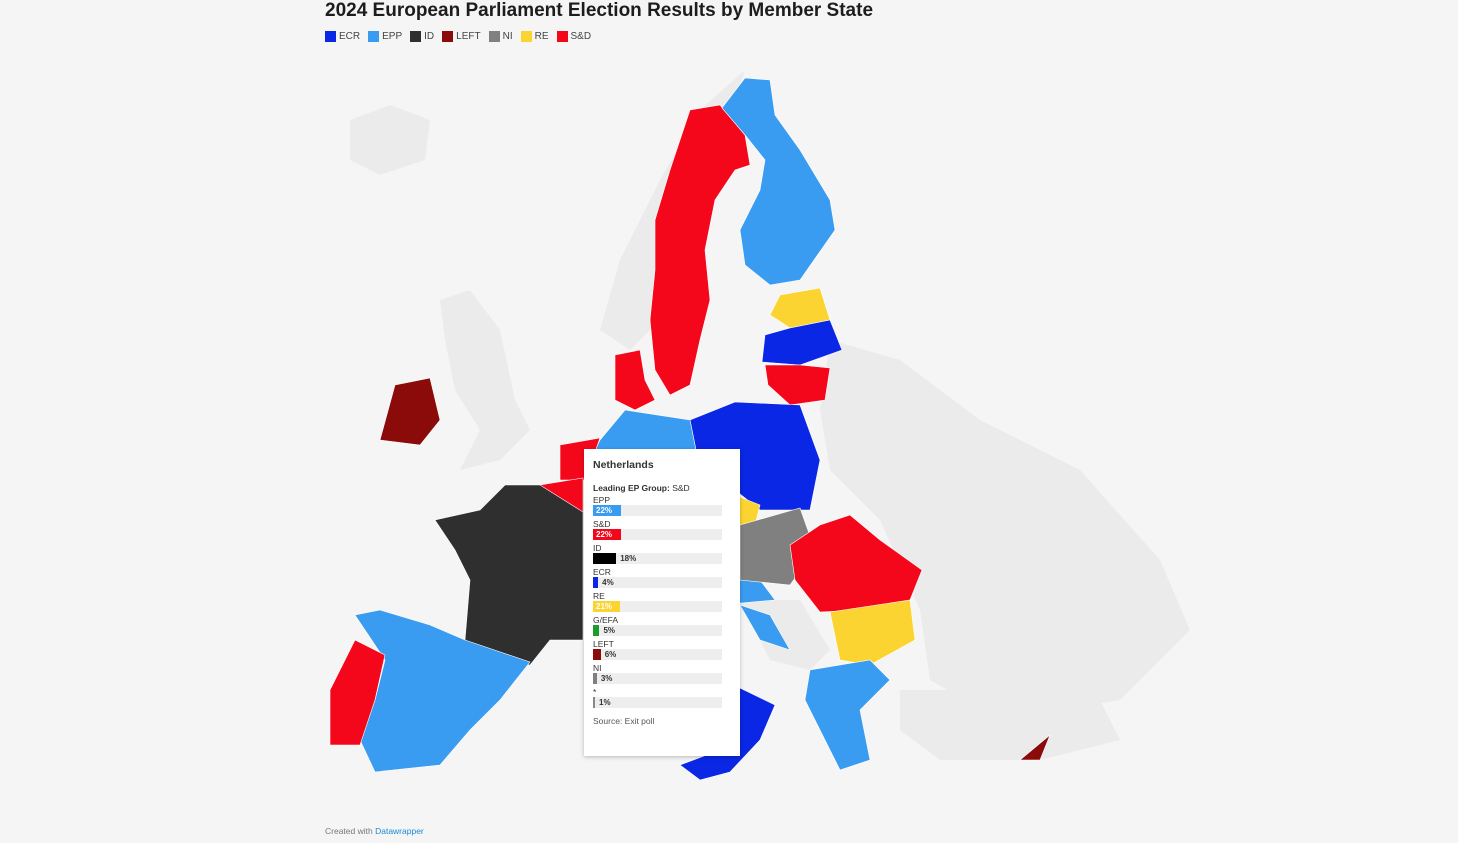 This screenshot has width=1458, height=843. What do you see at coordinates (610, 654) in the screenshot?
I see `bar-value: 6%` at bounding box center [610, 654].